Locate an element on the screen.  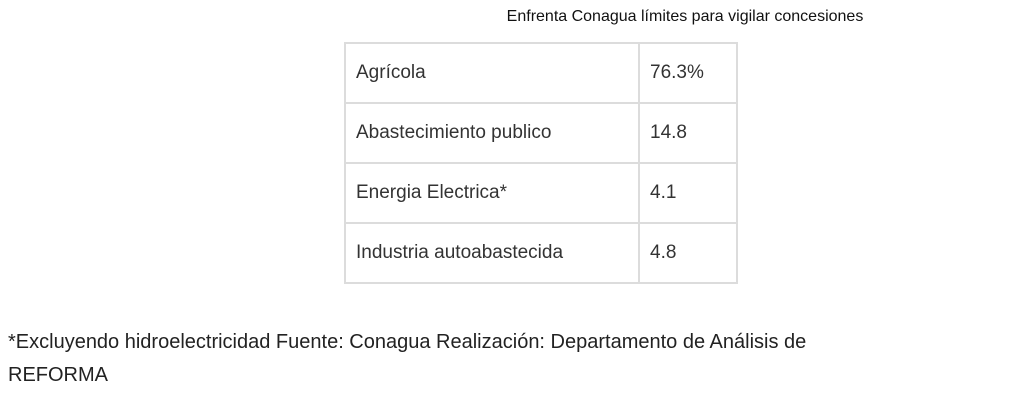
row-label: Industria autoabastecida is located at coordinates (492, 253).